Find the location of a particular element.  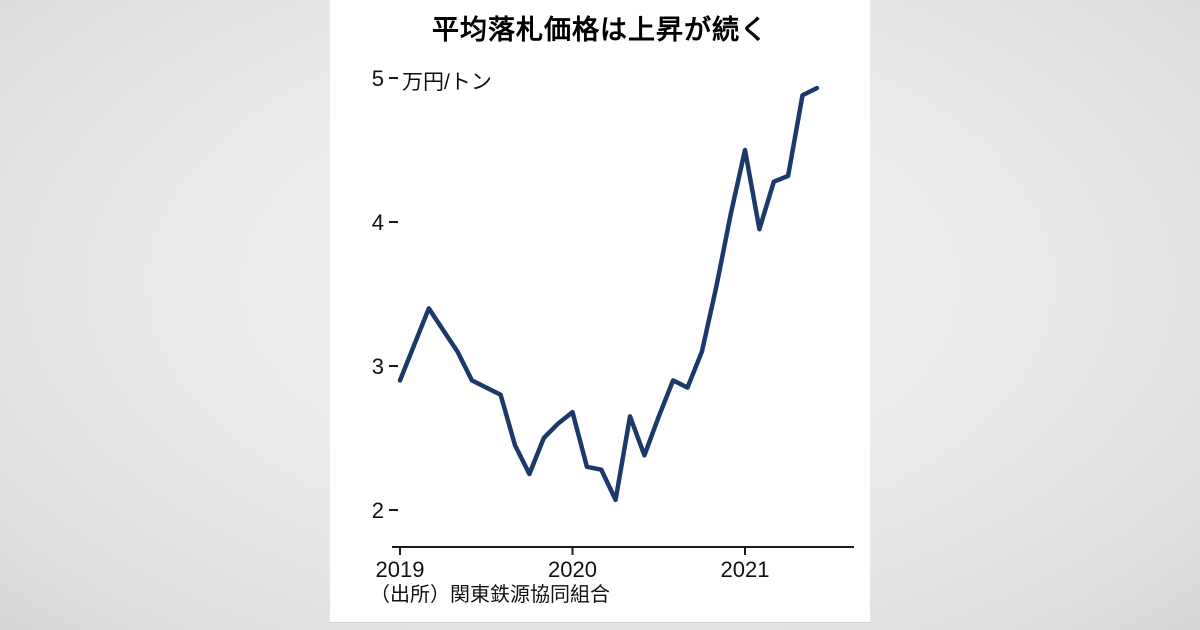

x-axis-tick-label: 2021 is located at coordinates (745, 569).